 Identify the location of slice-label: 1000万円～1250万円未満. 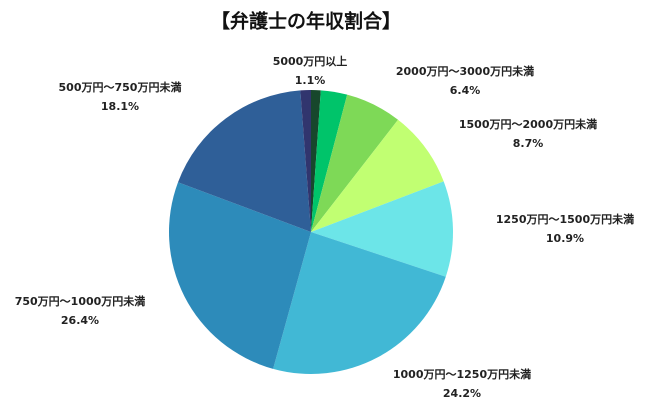
(462, 374).